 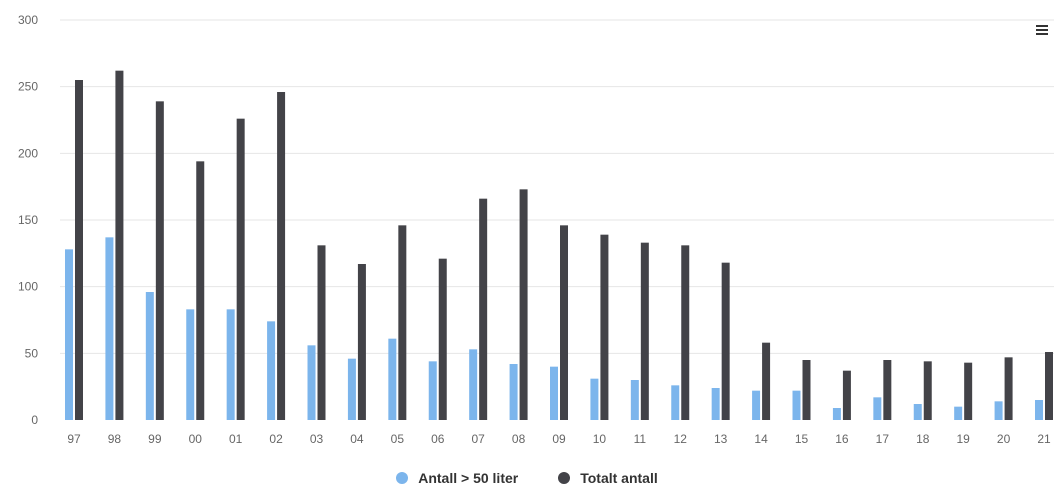 I want to click on legend-item-totalt-antall: Totalt antall, so click(x=608, y=478).